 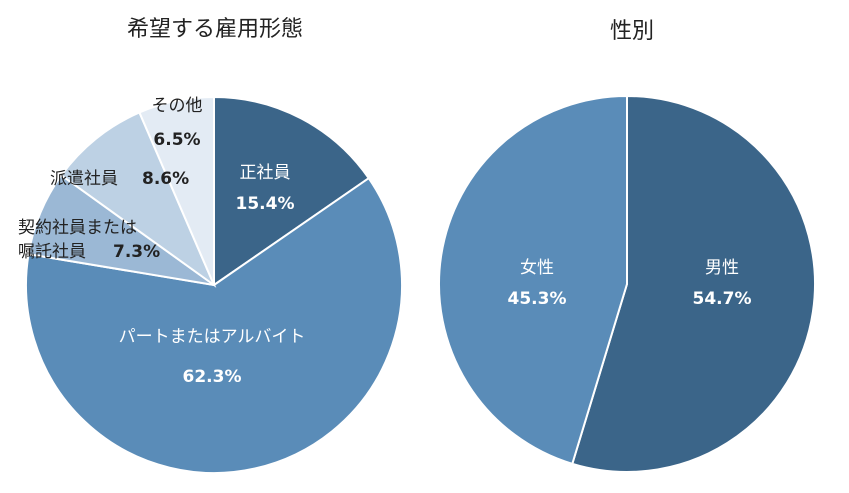 What do you see at coordinates (537, 299) in the screenshot?
I see `slice-pct-female: 45.3%` at bounding box center [537, 299].